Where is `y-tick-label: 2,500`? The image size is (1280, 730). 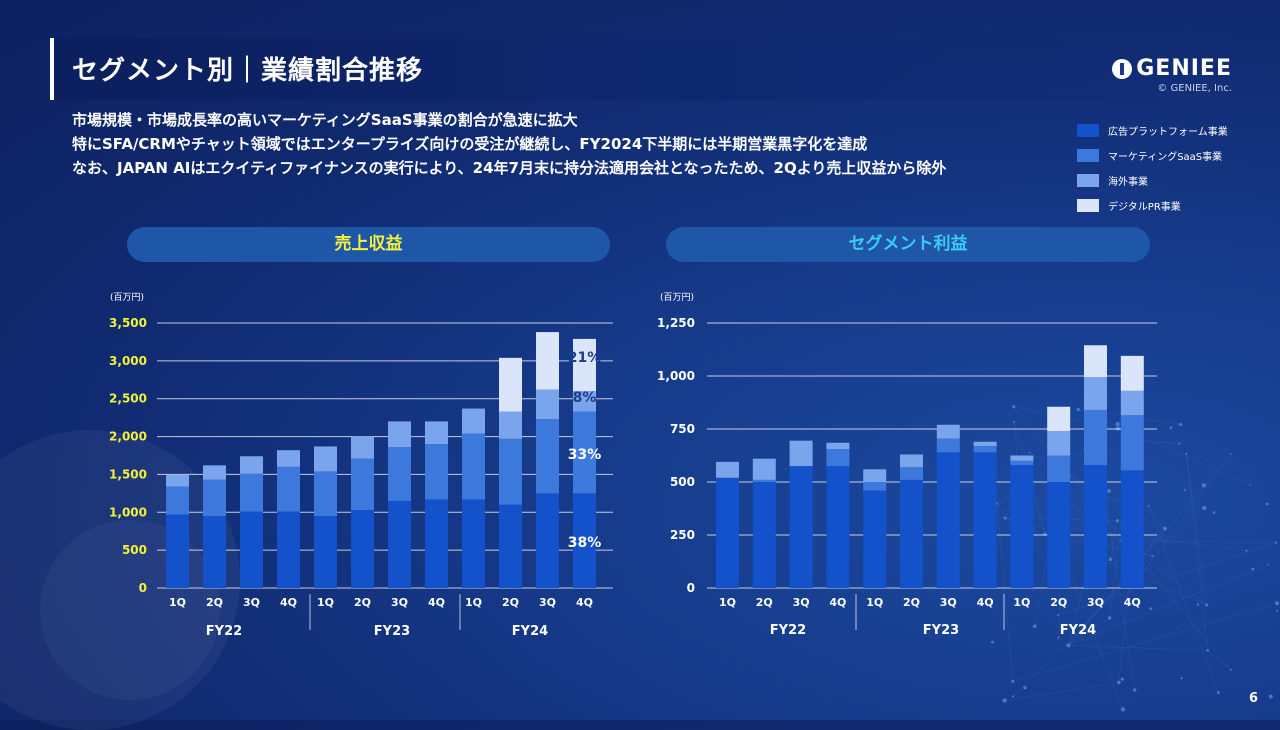 y-tick-label: 2,500 is located at coordinates (128, 399).